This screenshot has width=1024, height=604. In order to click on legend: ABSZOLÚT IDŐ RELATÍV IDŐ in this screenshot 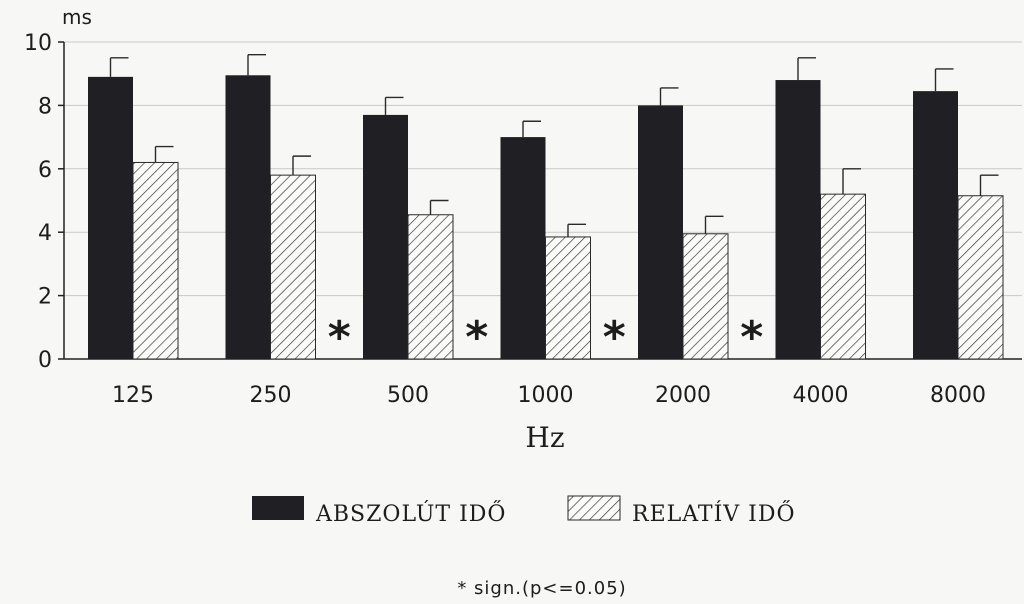, I will do `click(524, 511)`.